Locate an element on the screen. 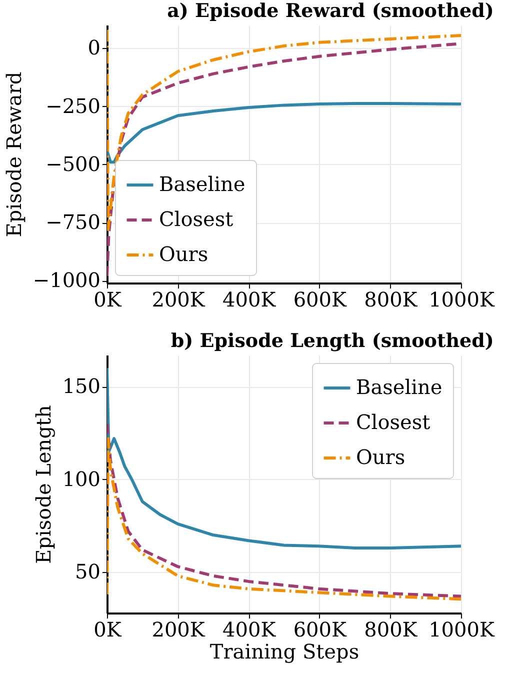 Image resolution: width=522 pixels, height=700 pixels. y-tick-label: 50 is located at coordinates (87, 572).